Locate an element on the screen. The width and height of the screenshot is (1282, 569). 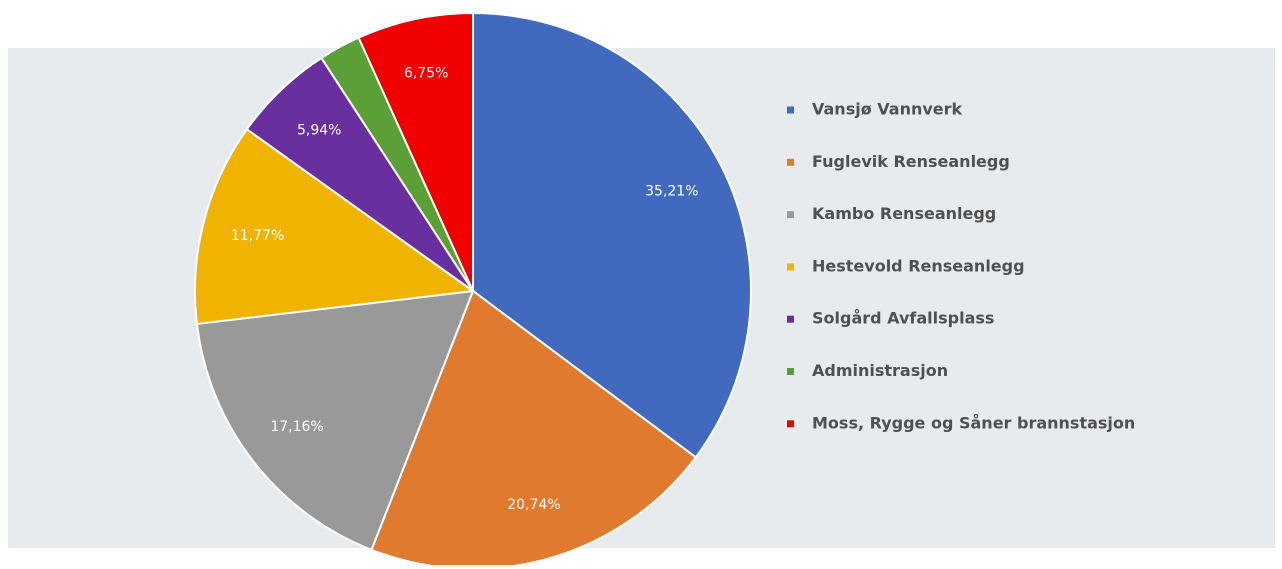
data-label: 17,16% is located at coordinates (296, 427).